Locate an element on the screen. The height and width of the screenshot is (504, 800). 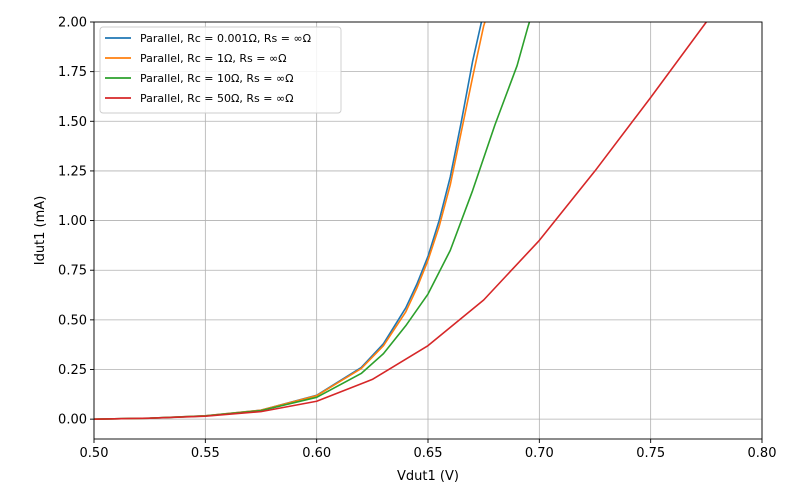
legend-box is located at coordinates (220, 70).